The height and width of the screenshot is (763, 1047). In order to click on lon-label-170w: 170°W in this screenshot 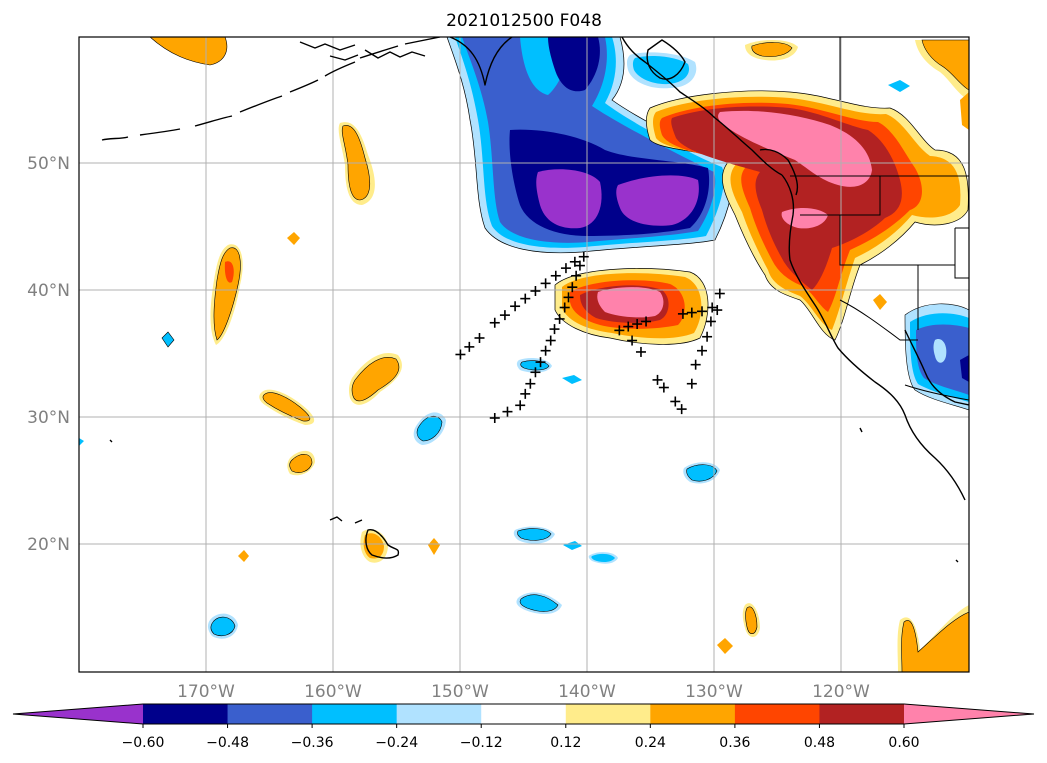, I will do `click(206, 692)`.